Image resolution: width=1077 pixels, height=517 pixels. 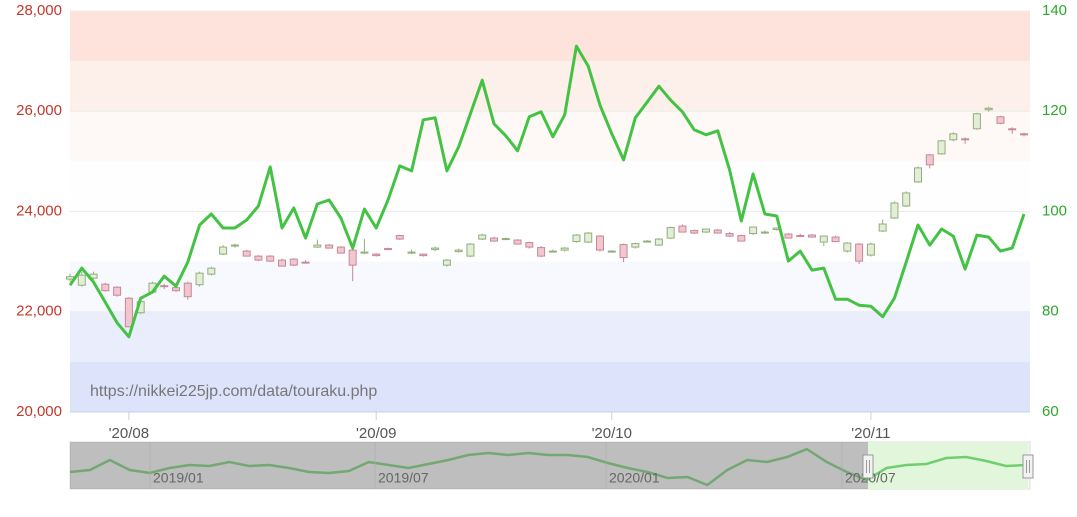 I want to click on y-tick-label: 26,000, so click(x=39, y=110).